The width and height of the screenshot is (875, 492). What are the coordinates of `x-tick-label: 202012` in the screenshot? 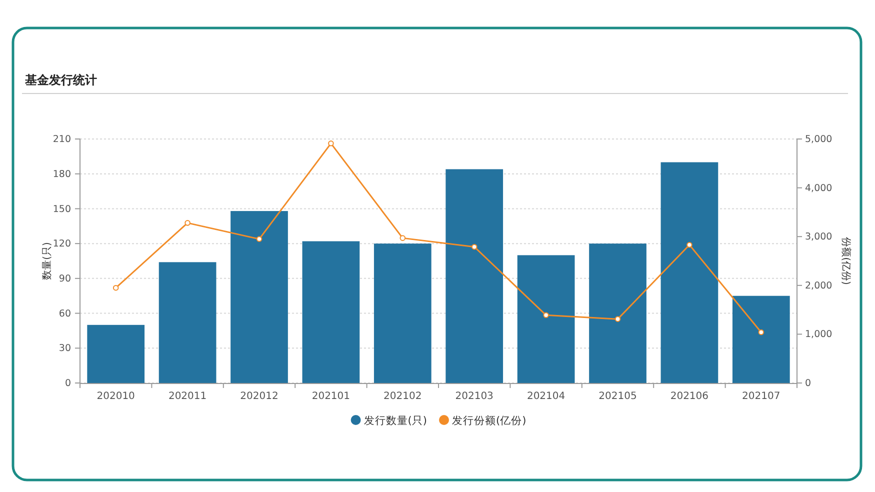 It's located at (259, 396).